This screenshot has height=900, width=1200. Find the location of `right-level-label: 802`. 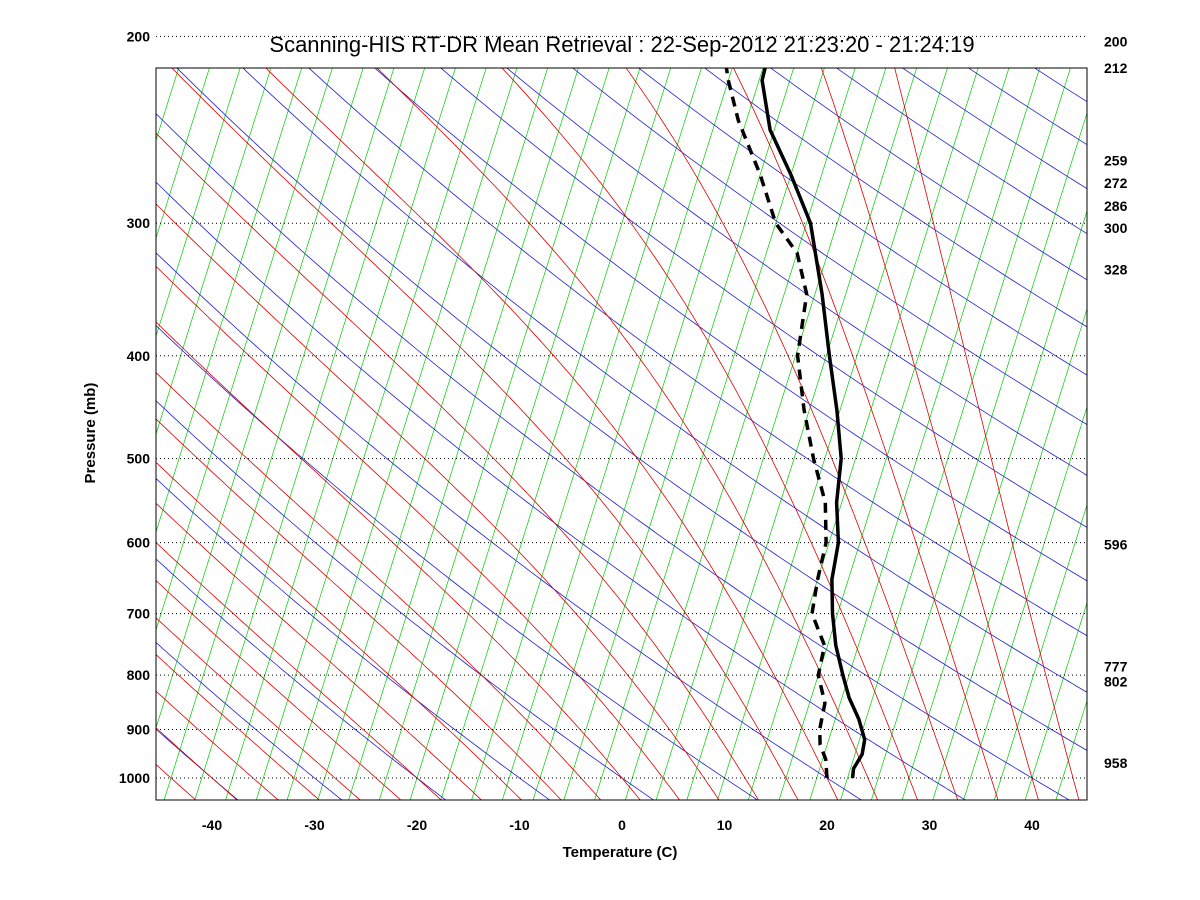

right-level-label: 802 is located at coordinates (1116, 681).